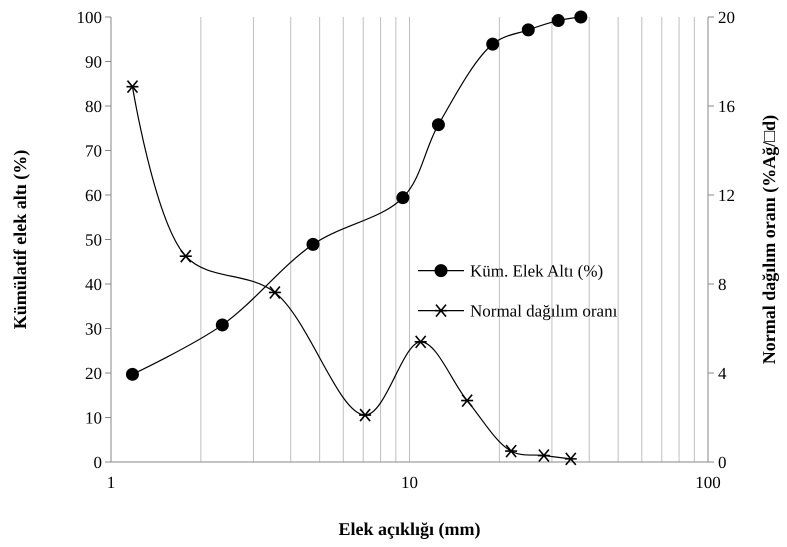  What do you see at coordinates (93, 329) in the screenshot?
I see `y-tick-label: 30` at bounding box center [93, 329].